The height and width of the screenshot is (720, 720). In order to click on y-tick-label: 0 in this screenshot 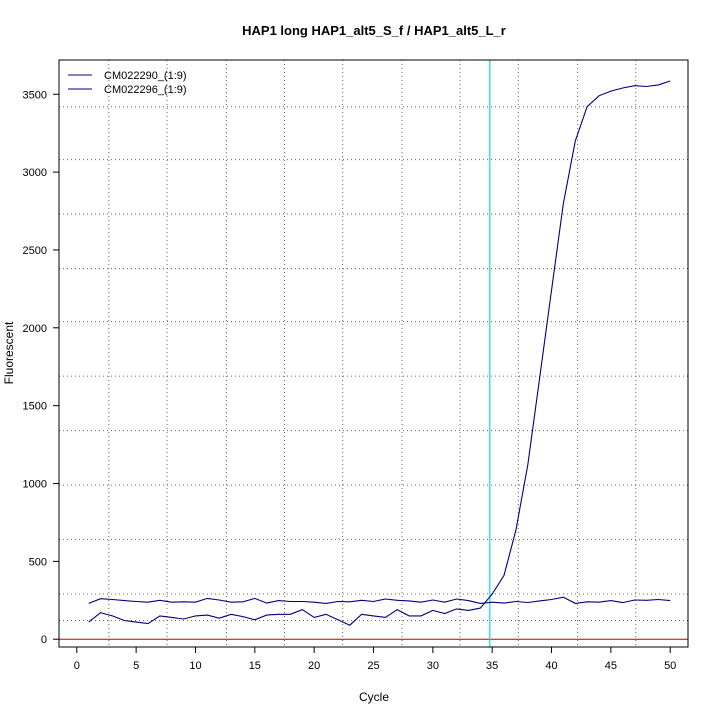, I will do `click(44, 640)`.